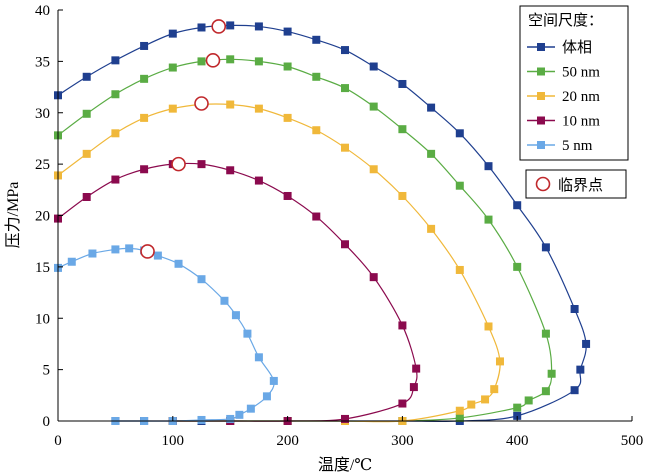 The image size is (650, 476). Describe the element at coordinates (42, 217) in the screenshot. I see `y-tick-label: 20` at that location.